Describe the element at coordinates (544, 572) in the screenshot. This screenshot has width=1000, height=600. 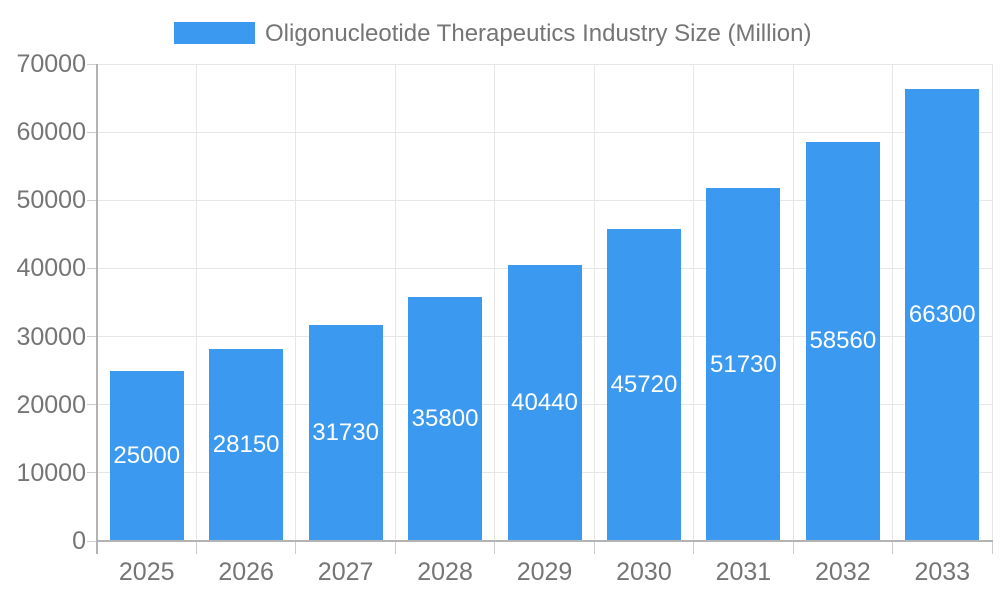
I see `x-tick-label: 2029` at that location.